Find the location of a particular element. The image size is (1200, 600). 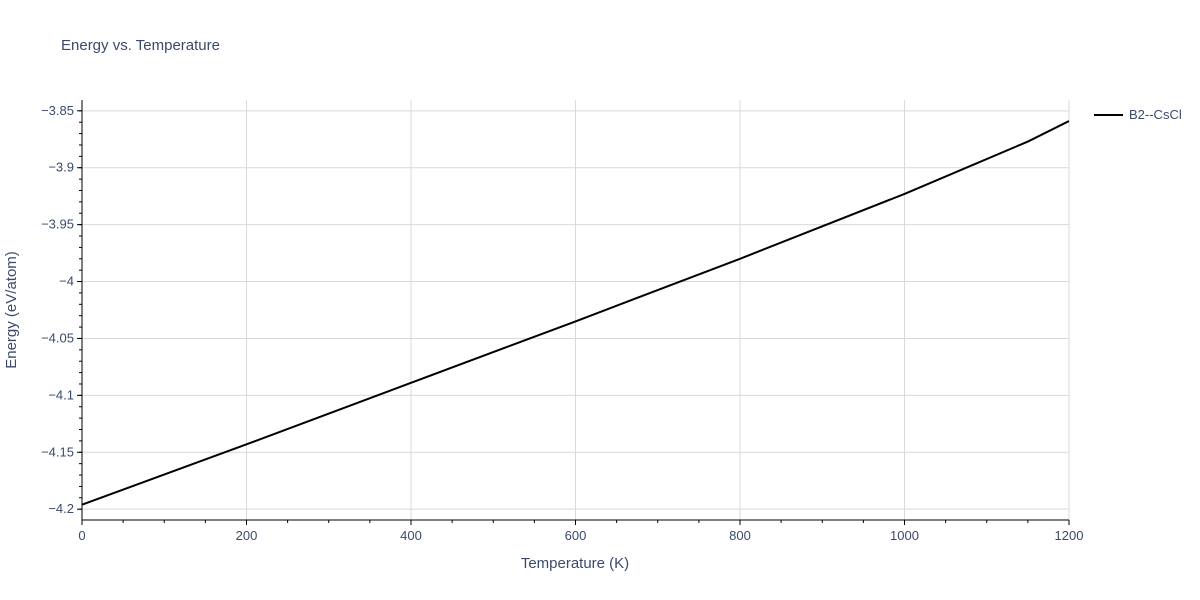

x-tick-labels: 0 200 400 600 800 1000 1200 is located at coordinates (580, 535).